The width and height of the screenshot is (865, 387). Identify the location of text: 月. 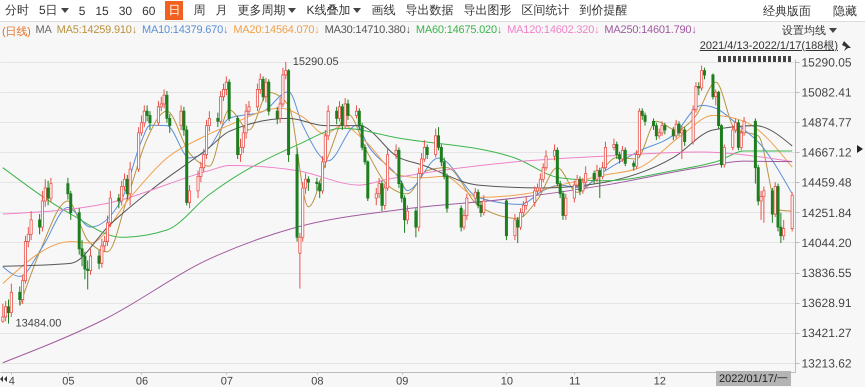
(221, 10).